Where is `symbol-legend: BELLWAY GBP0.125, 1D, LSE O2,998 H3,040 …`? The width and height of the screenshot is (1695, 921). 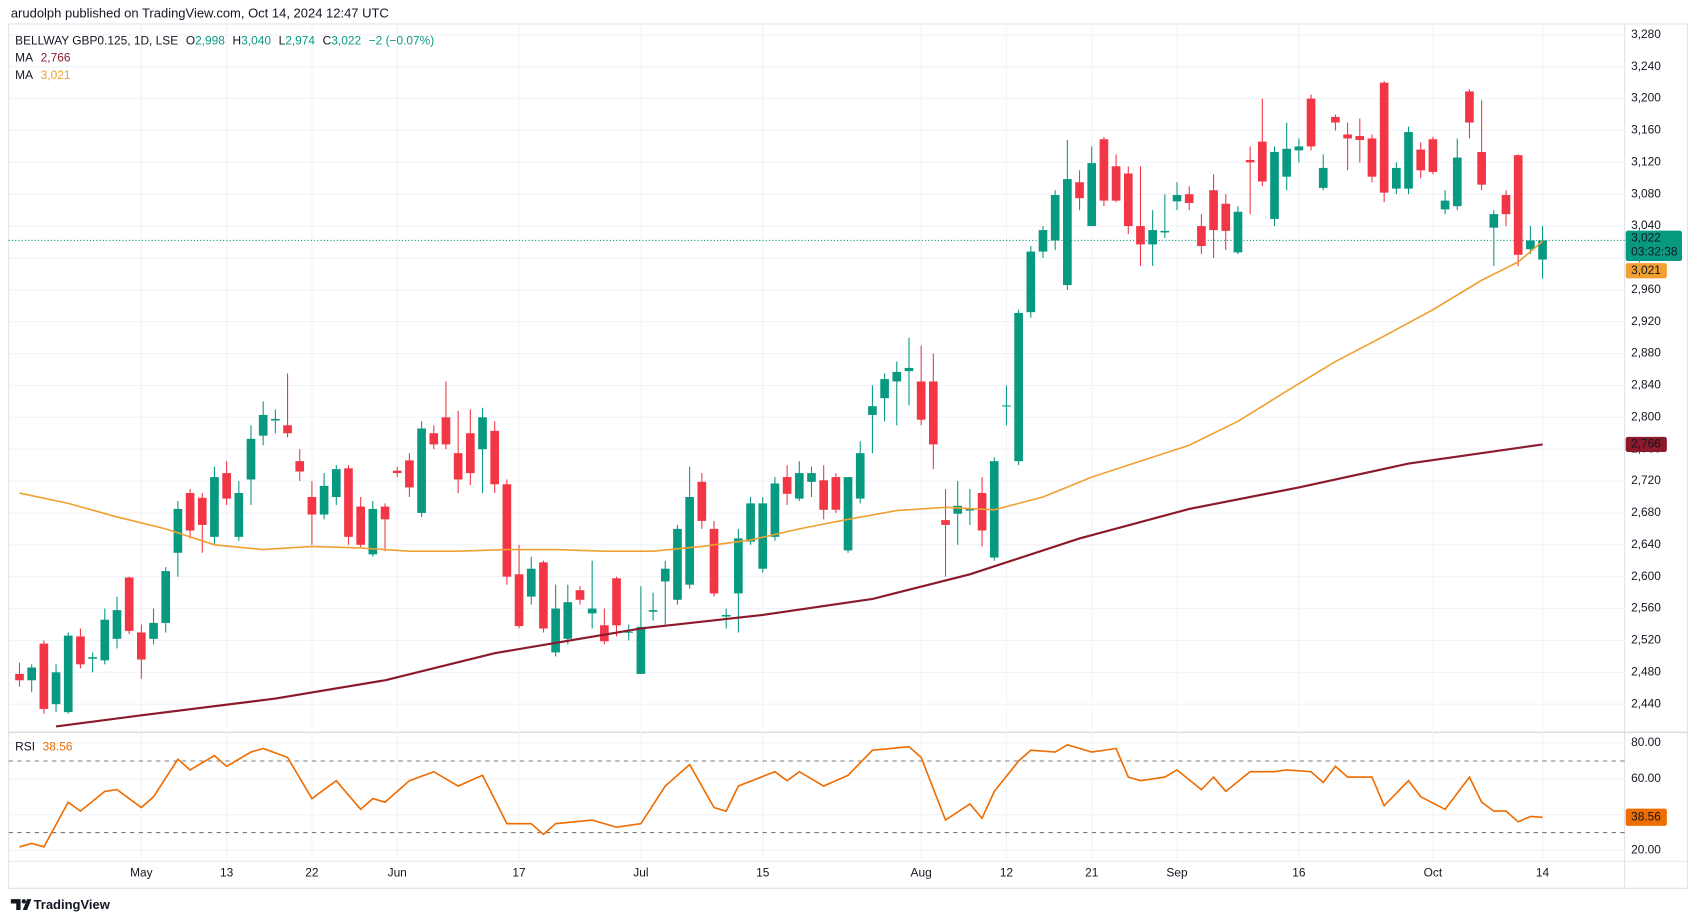 symbol-legend: BELLWAY GBP0.125, 1D, LSE O2,998 H3,040 … is located at coordinates (224, 40).